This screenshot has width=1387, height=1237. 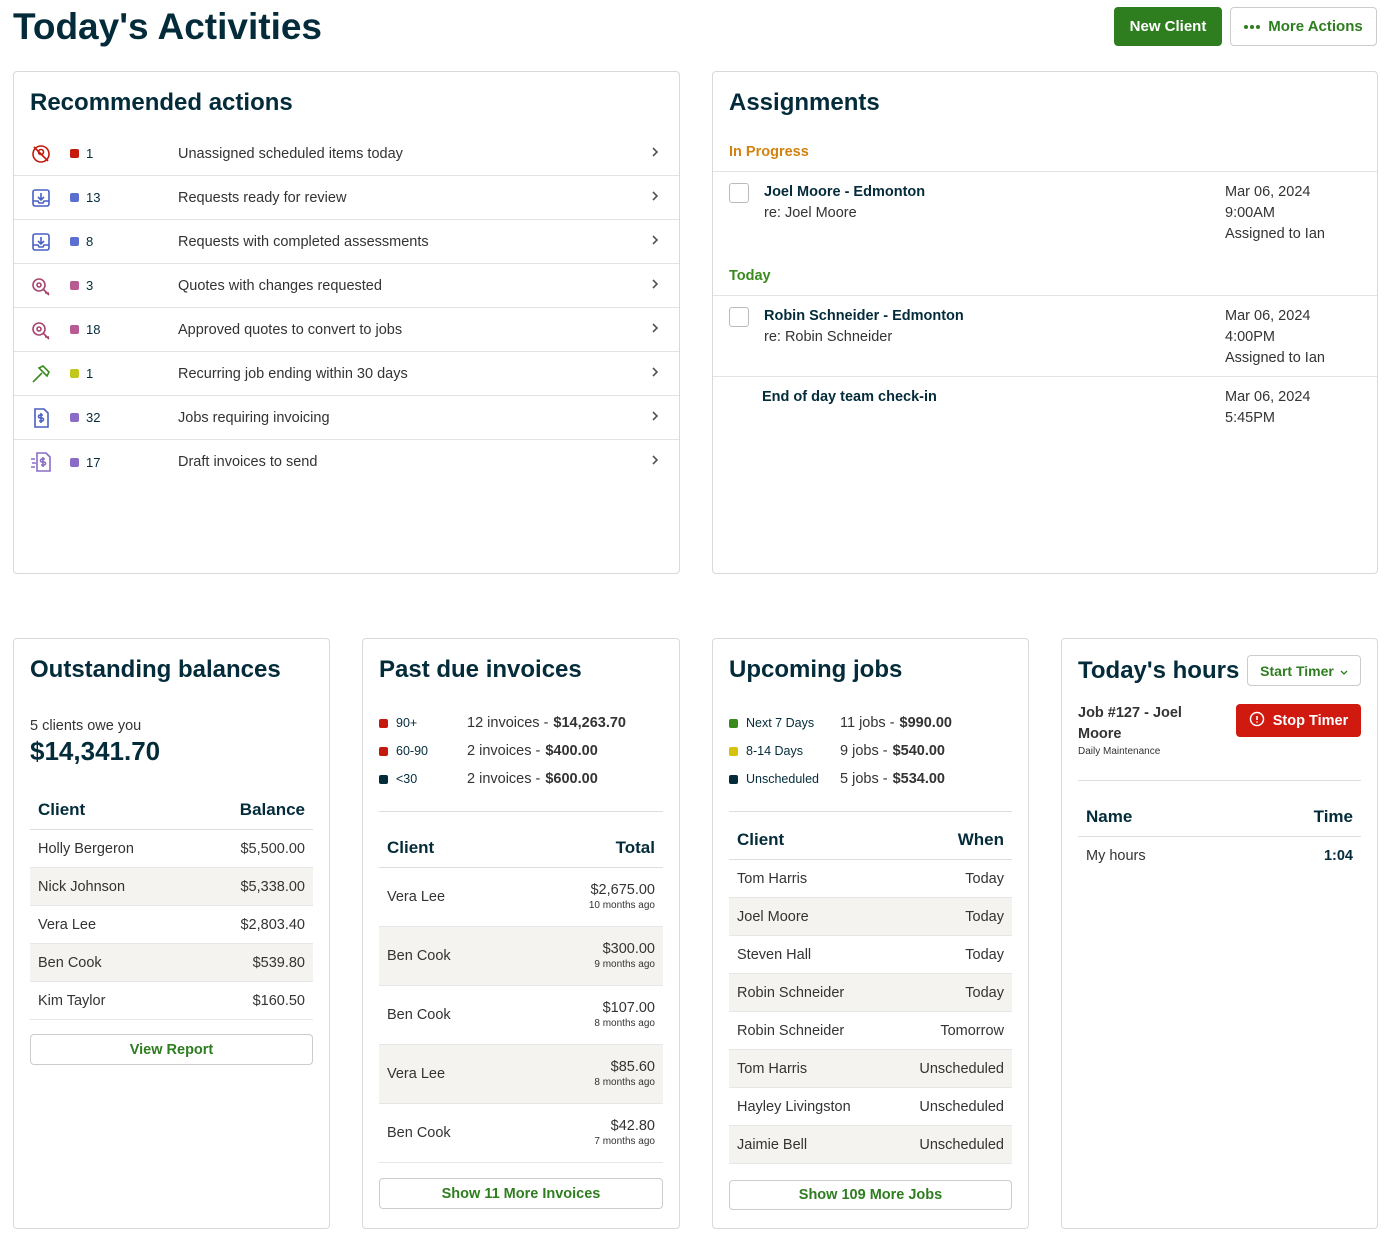 I want to click on action-label: Approved quotes to convert to jobs, so click(x=290, y=329).